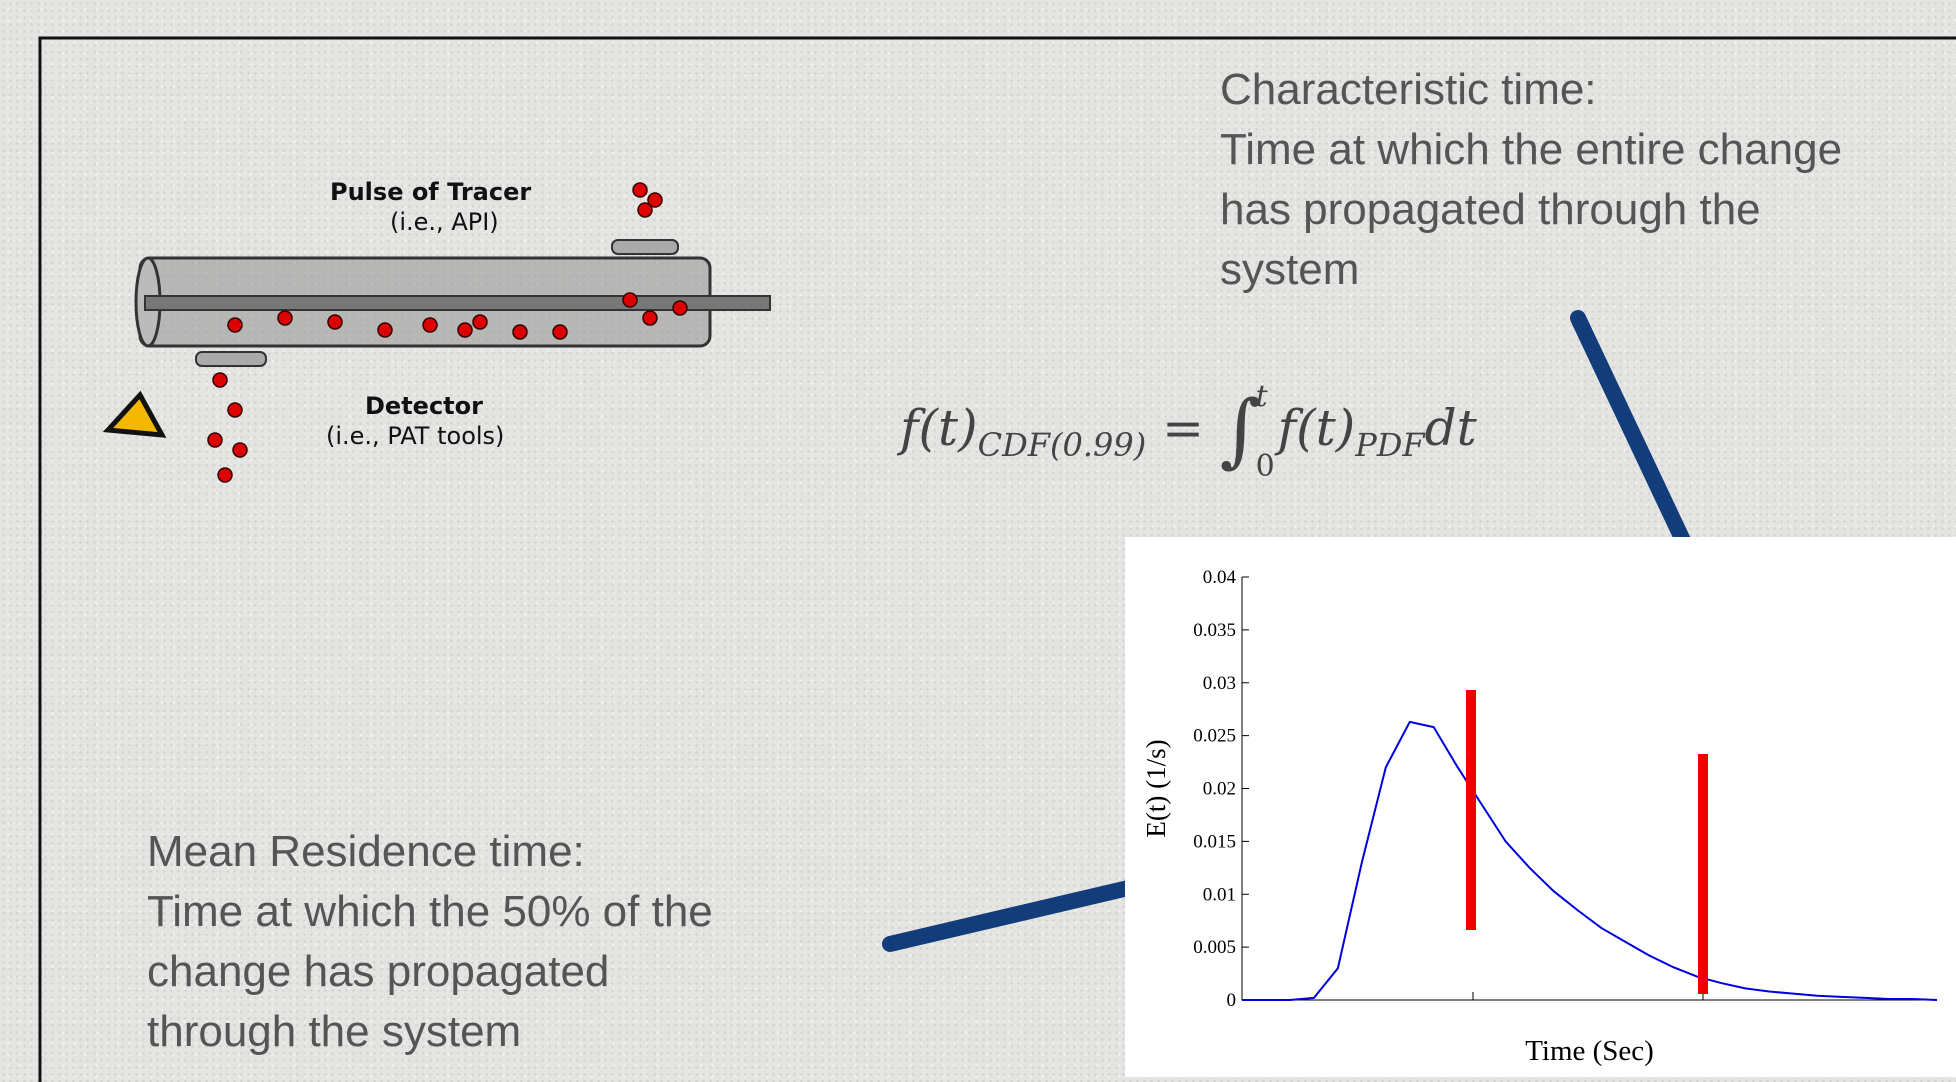 This screenshot has height=1082, width=1956. I want to click on shaft, so click(457, 303).